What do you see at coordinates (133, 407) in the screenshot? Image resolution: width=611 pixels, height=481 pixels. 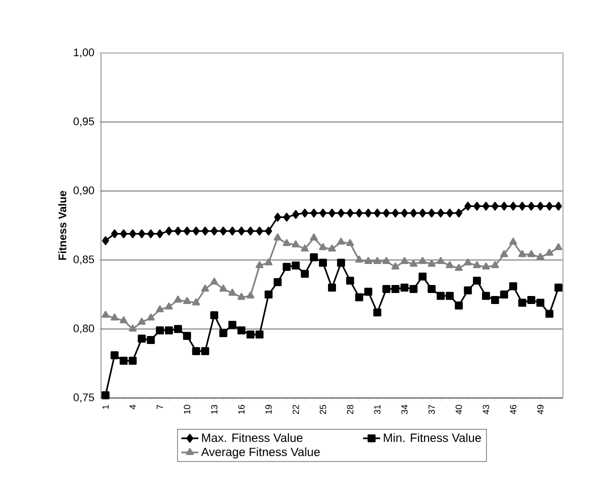 I see `x-tick-label: 4` at bounding box center [133, 407].